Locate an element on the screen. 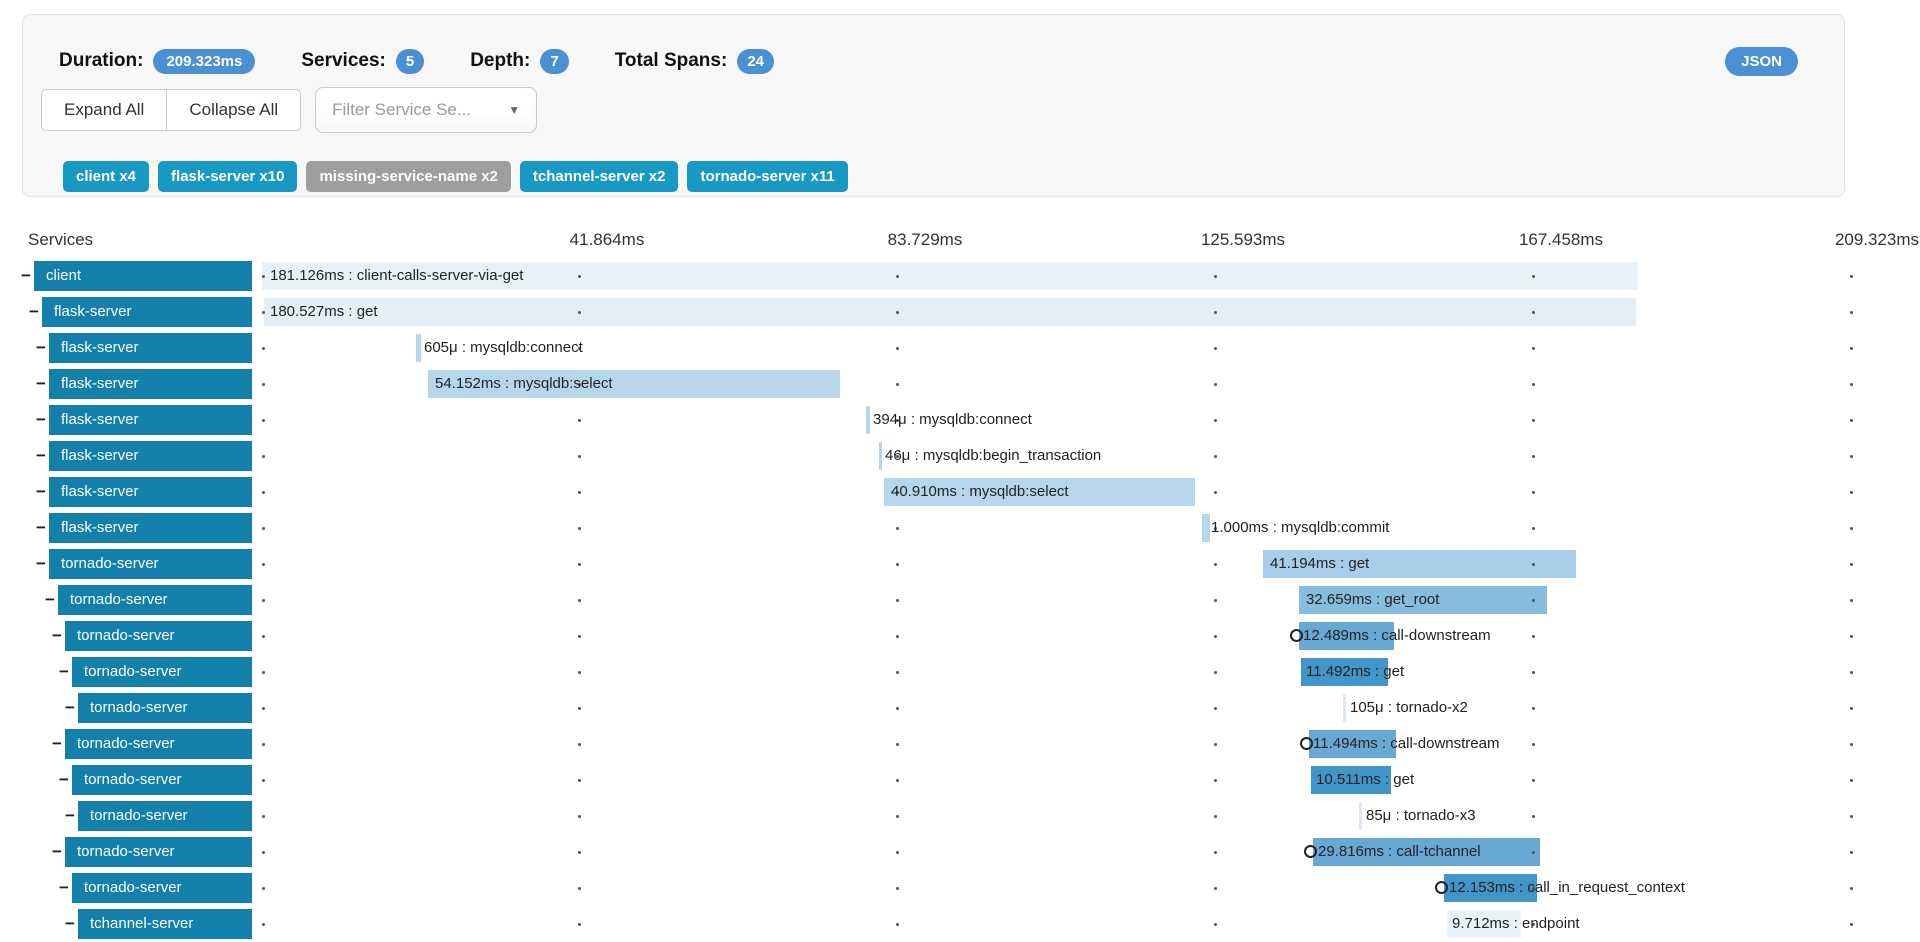 The image size is (1920, 942). service-label: client is located at coordinates (143, 276).